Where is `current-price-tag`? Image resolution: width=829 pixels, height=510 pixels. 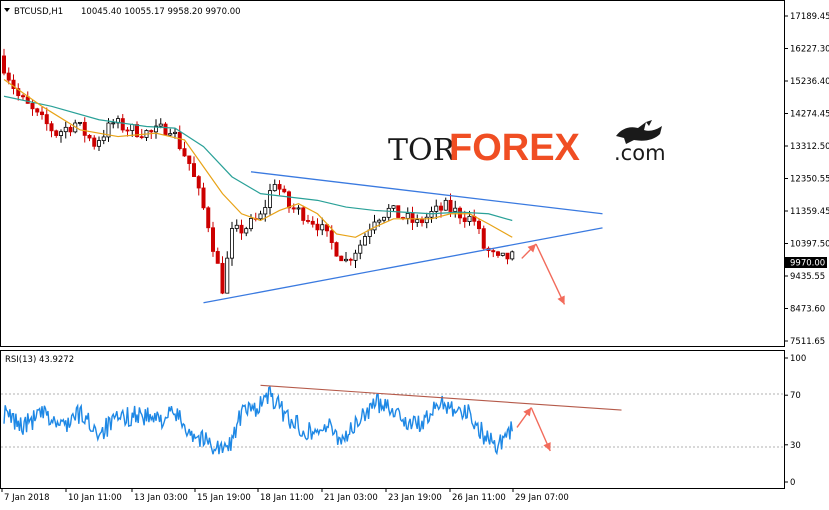 current-price-tag is located at coordinates (806, 262).